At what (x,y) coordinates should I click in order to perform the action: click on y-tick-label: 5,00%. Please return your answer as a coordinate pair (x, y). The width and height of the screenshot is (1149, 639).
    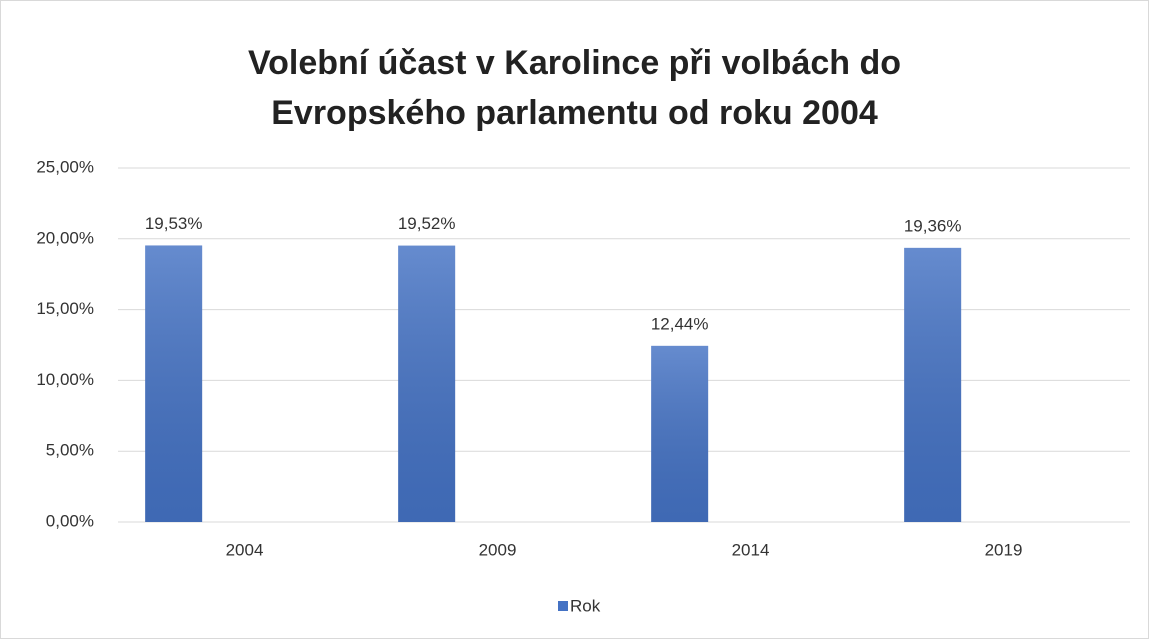
    Looking at the image, I should click on (70, 450).